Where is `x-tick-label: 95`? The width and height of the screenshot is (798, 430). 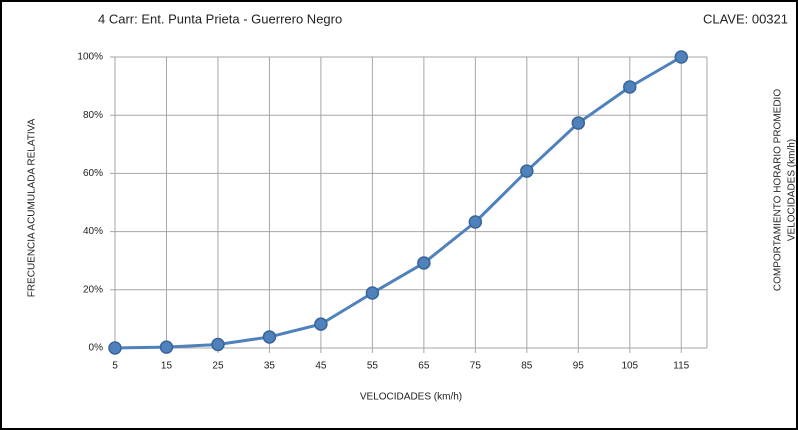 x-tick-label: 95 is located at coordinates (579, 366).